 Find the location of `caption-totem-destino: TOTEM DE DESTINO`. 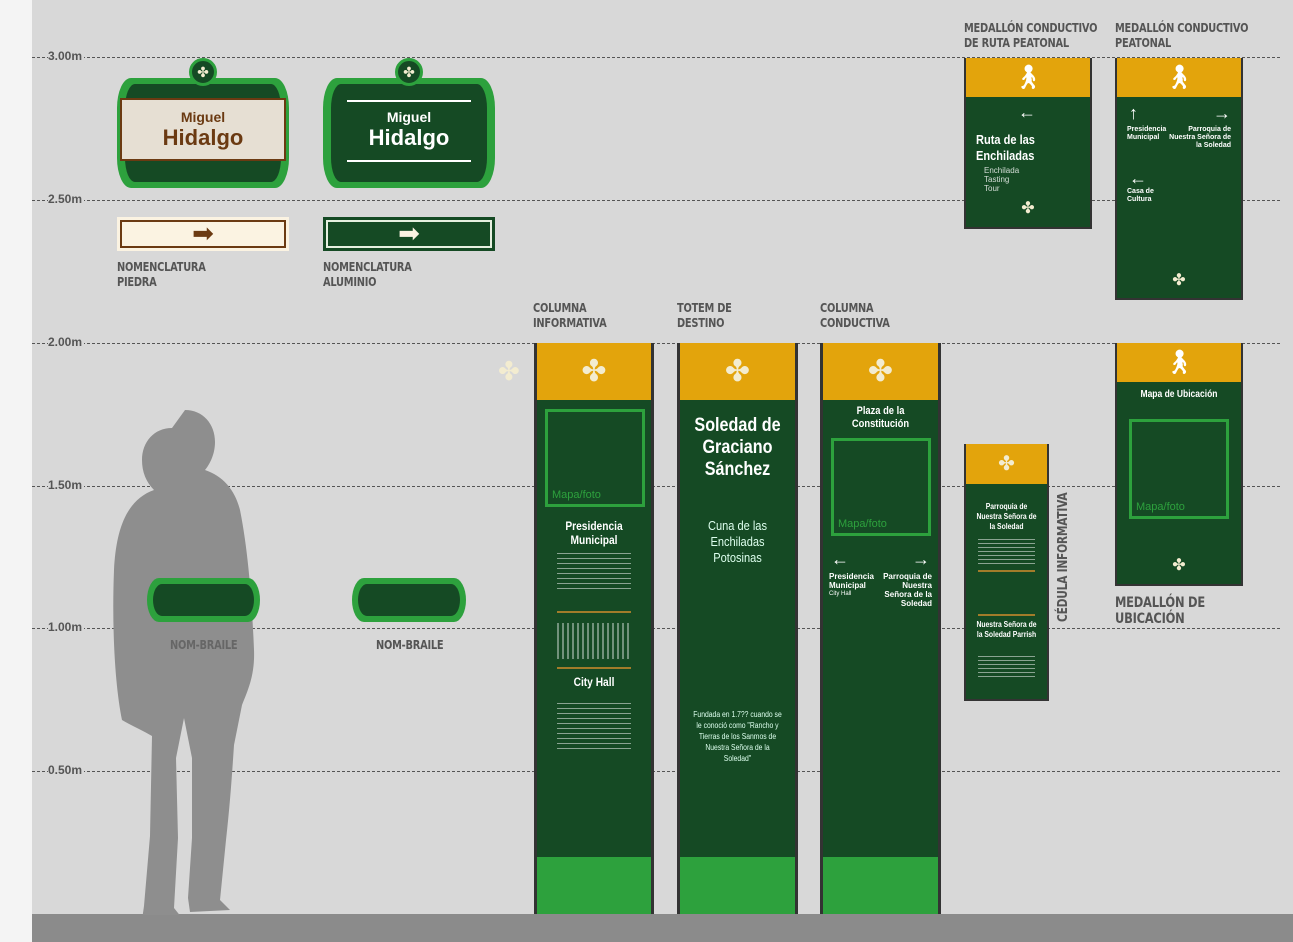

caption-totem-destino: TOTEM DE DESTINO is located at coordinates (704, 315).